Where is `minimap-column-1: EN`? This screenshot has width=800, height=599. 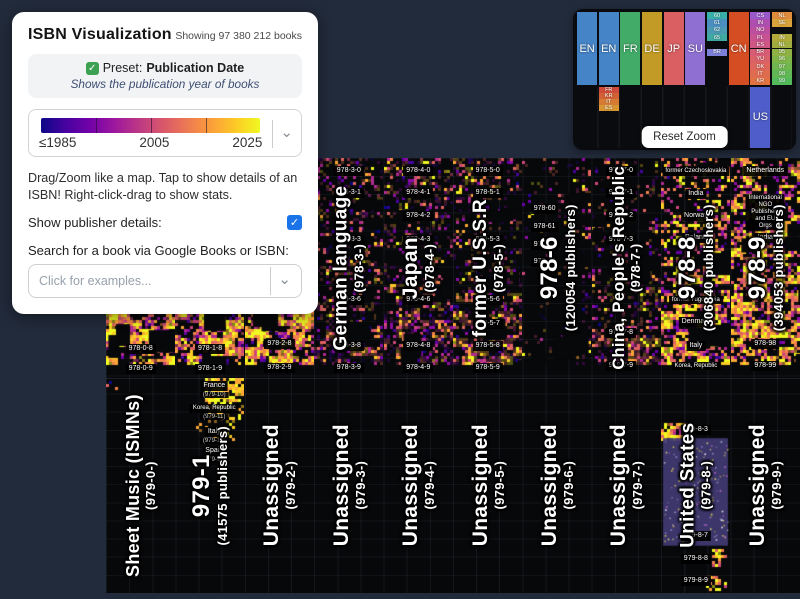 minimap-column-1: EN is located at coordinates (608, 48).